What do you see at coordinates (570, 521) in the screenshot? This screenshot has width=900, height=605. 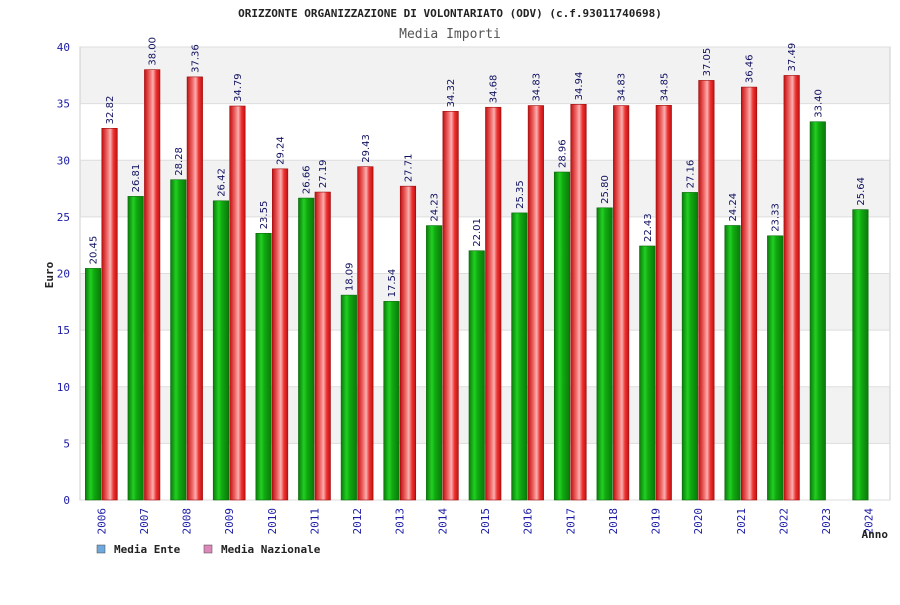 I see `x-tick-label: 2017` at bounding box center [570, 521].